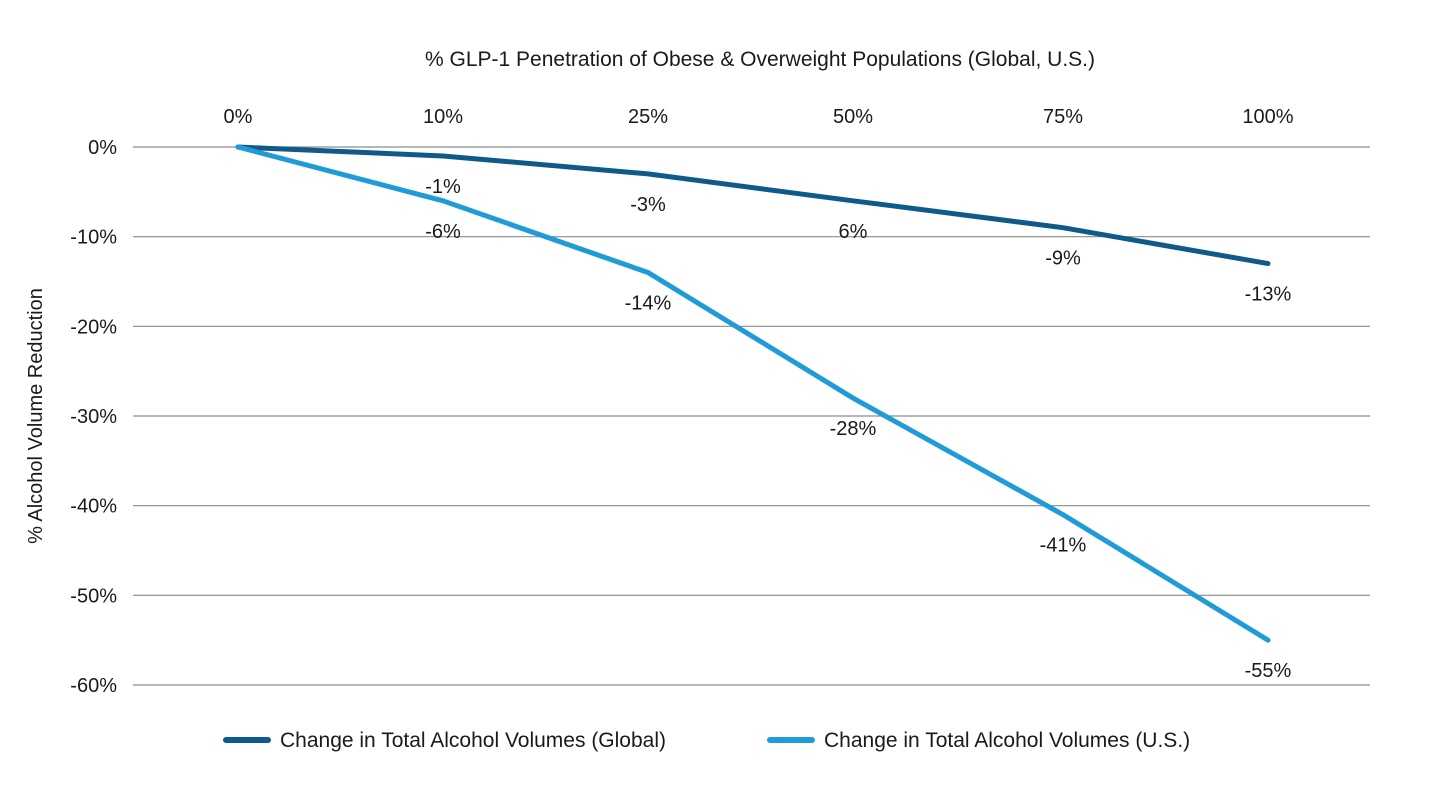  I want to click on y-axis-title: % Alcohol Volume Reduction, so click(36, 416).